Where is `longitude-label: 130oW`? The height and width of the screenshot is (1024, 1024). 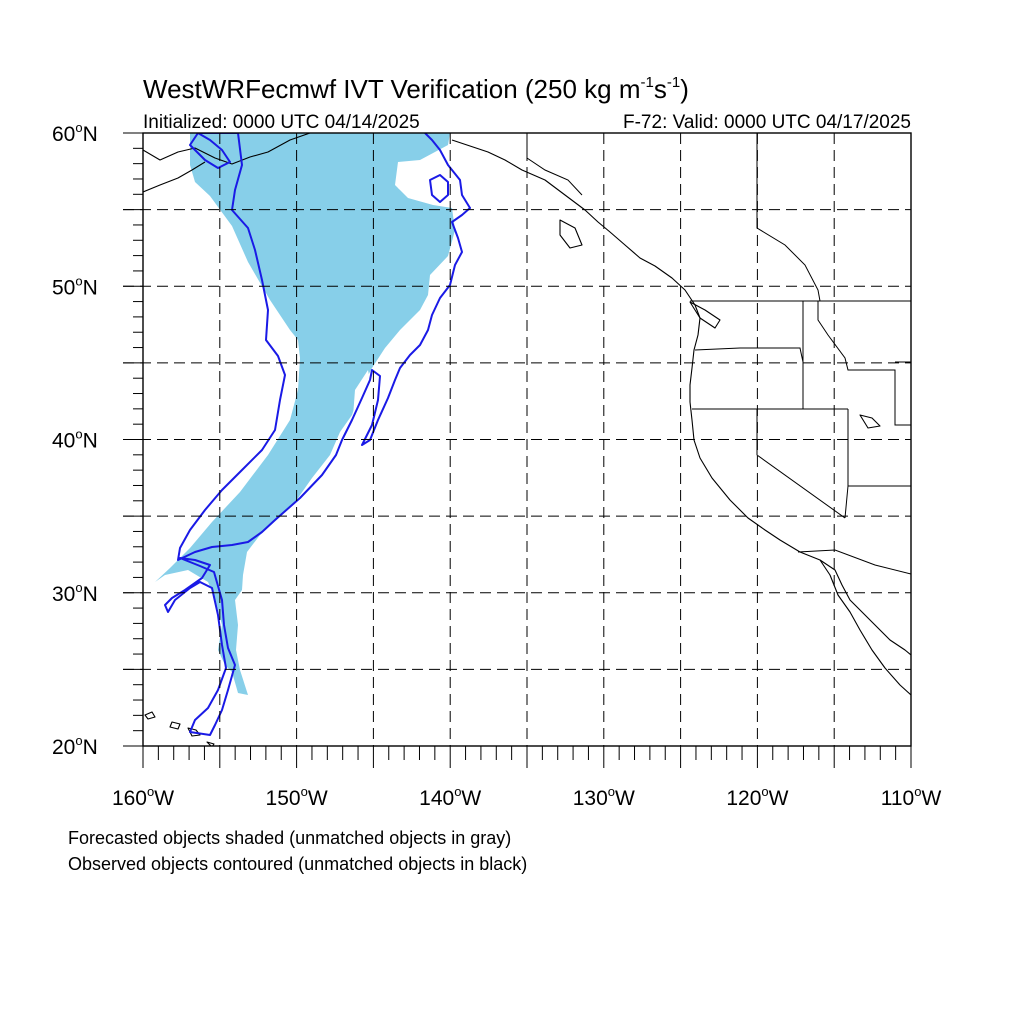
longitude-label: 130oW is located at coordinates (604, 797).